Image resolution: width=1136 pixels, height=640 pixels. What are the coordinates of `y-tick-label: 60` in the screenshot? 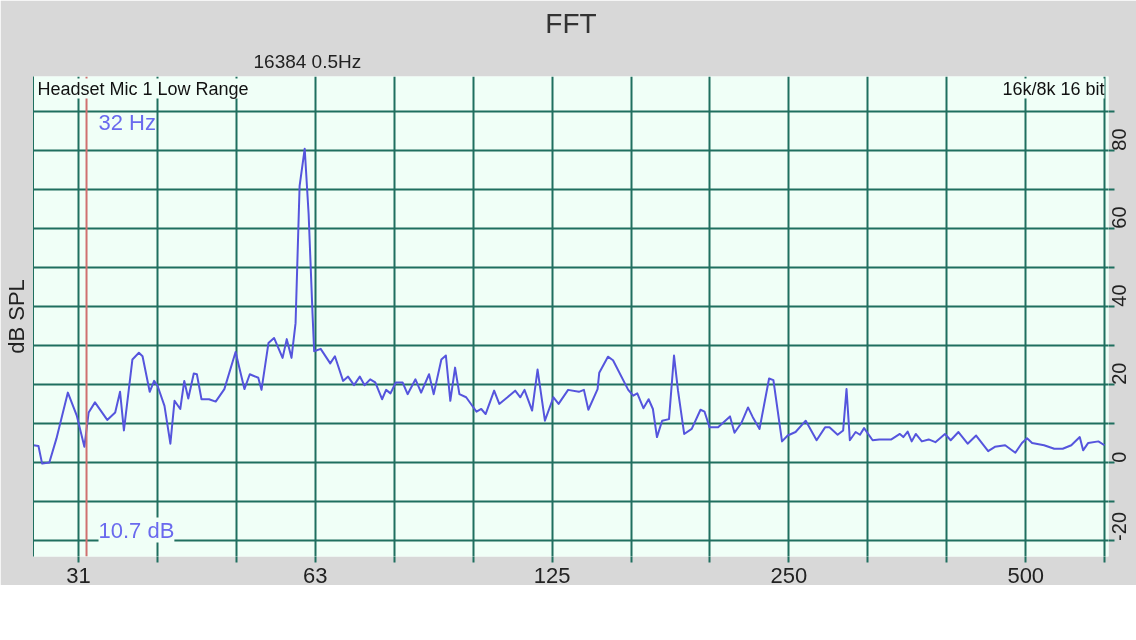 It's located at (1119, 217).